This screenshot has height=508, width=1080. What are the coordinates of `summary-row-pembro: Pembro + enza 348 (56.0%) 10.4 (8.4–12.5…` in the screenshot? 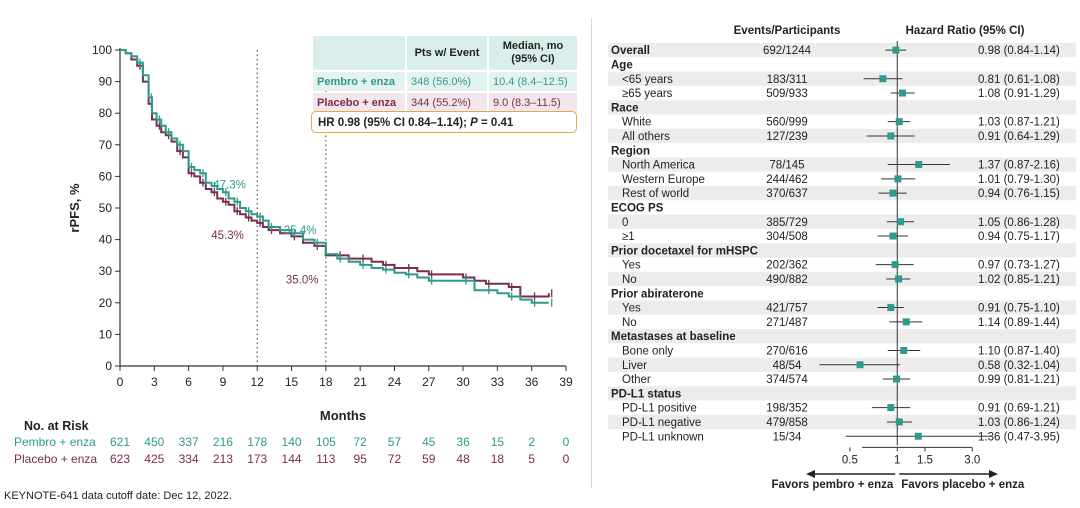 It's located at (445, 81).